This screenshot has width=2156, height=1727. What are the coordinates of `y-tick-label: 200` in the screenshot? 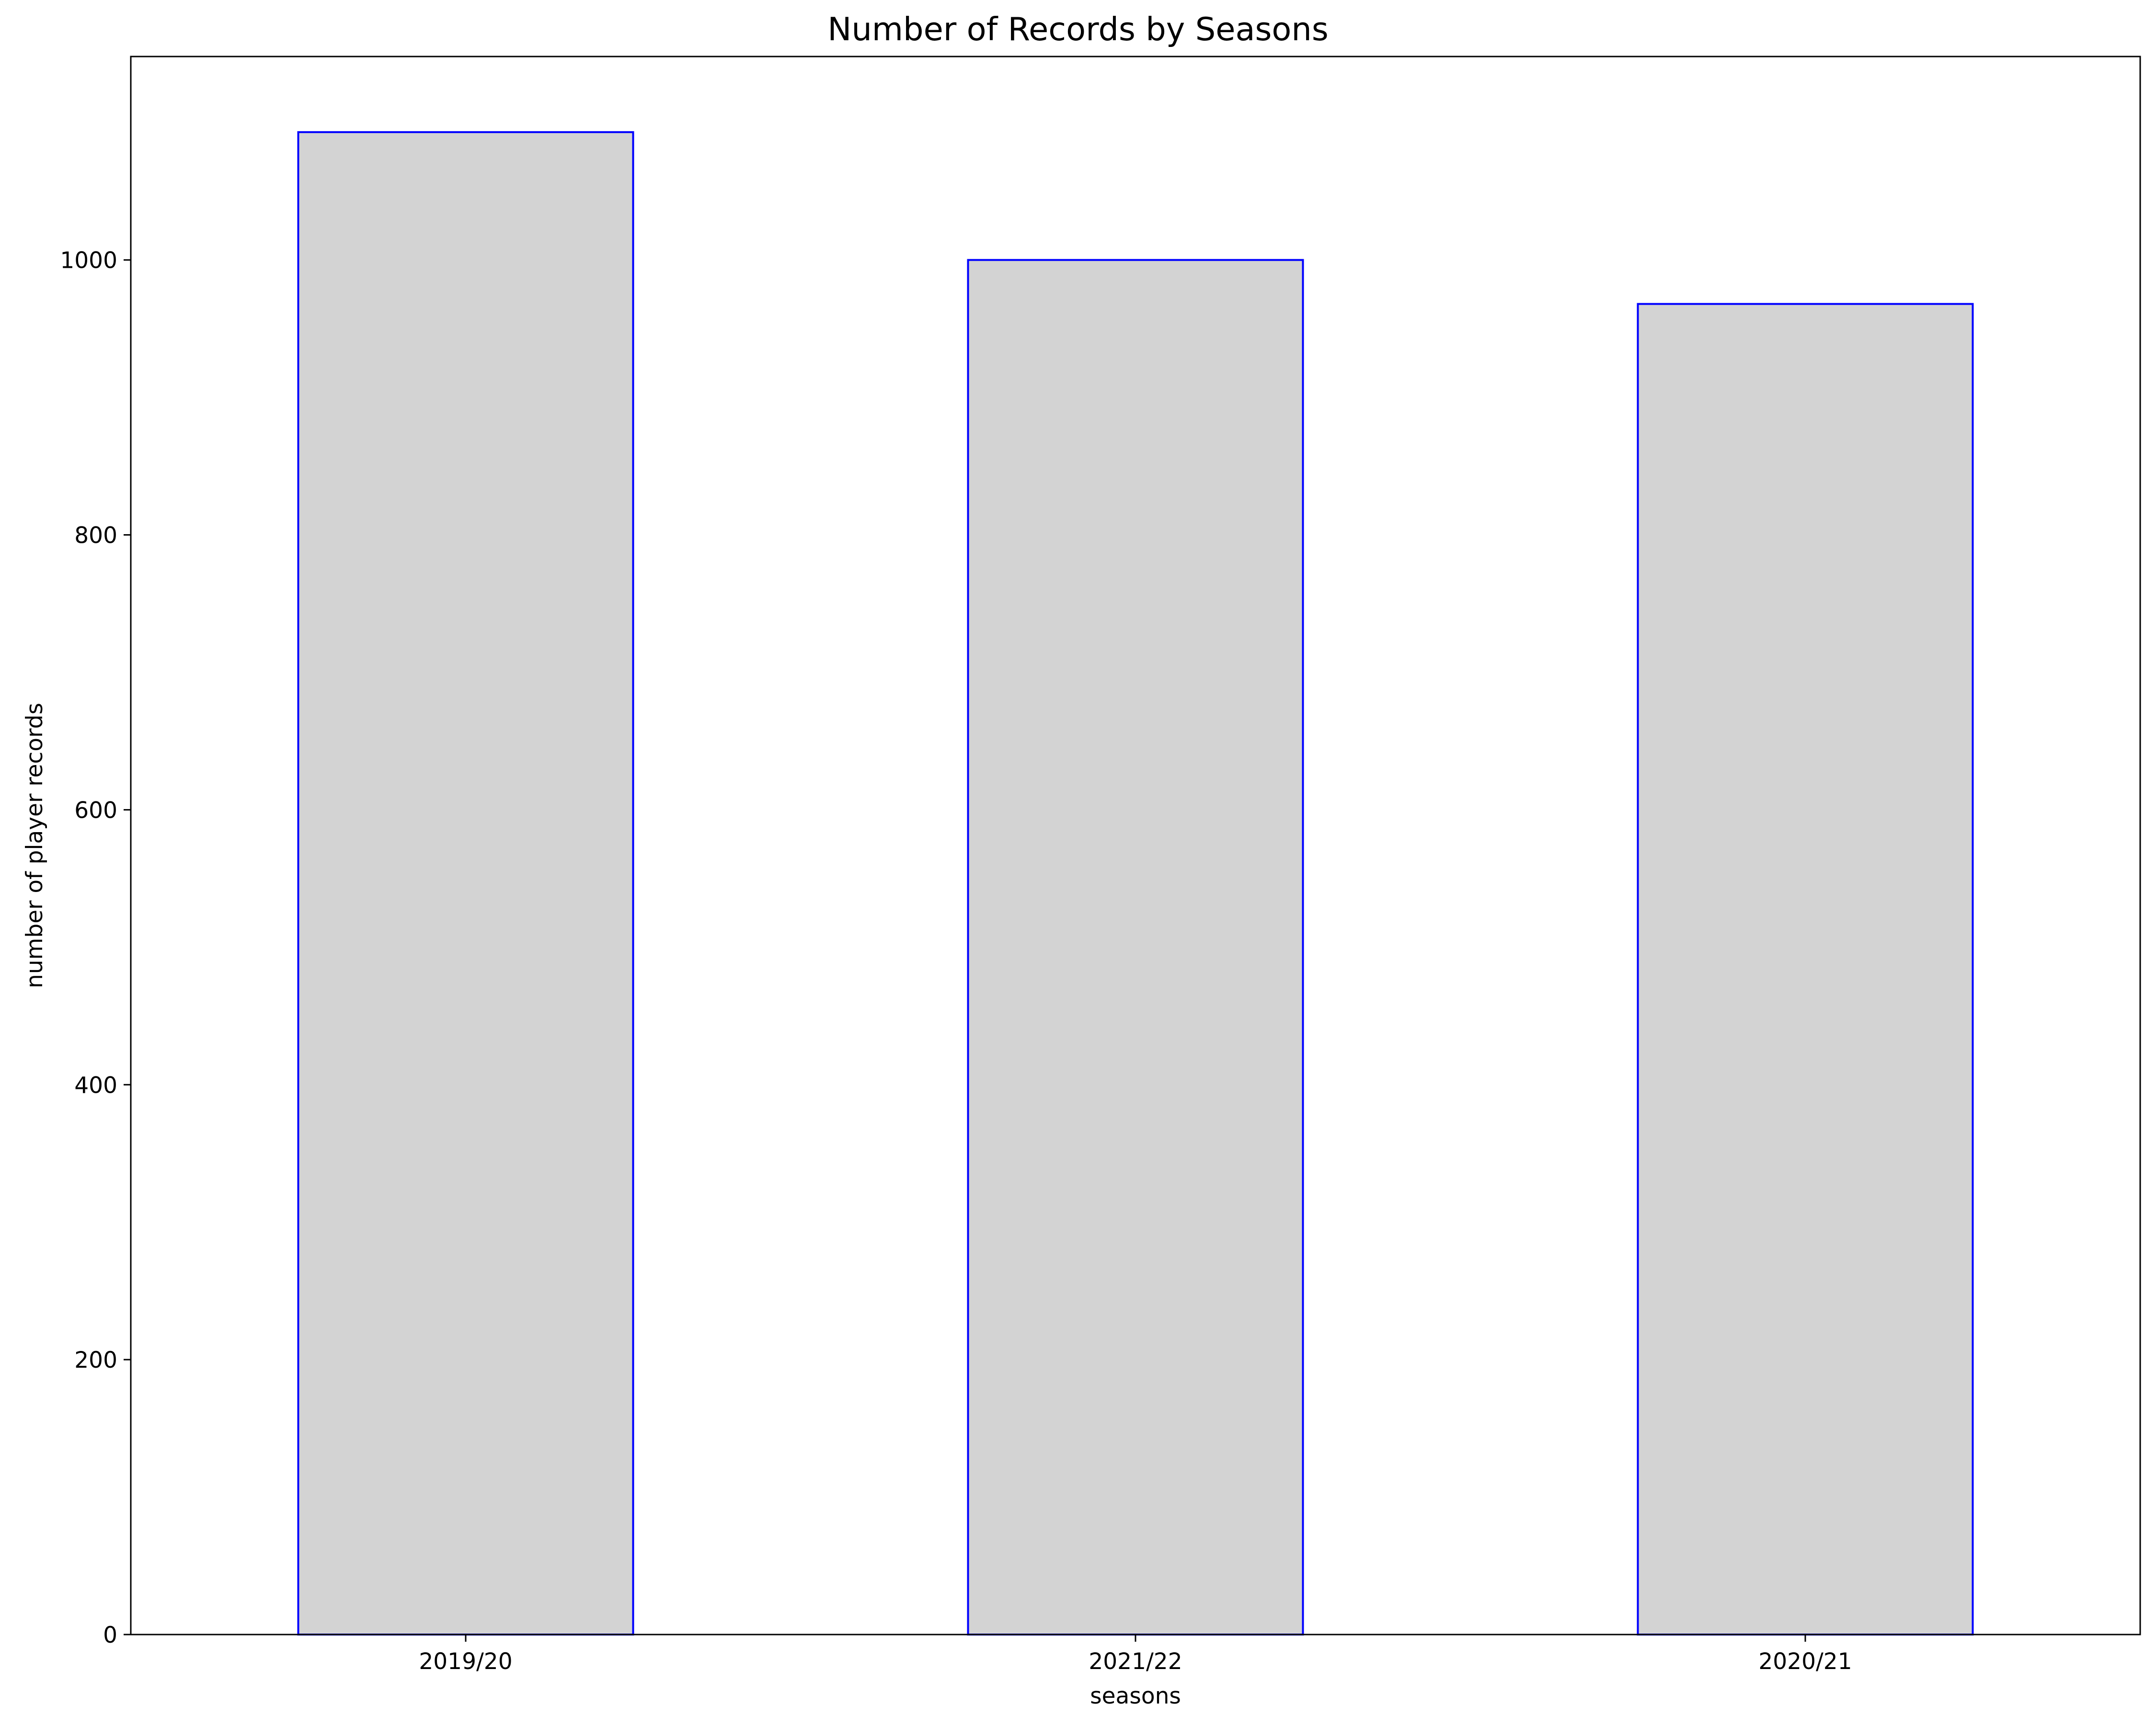 It's located at (95, 1360).